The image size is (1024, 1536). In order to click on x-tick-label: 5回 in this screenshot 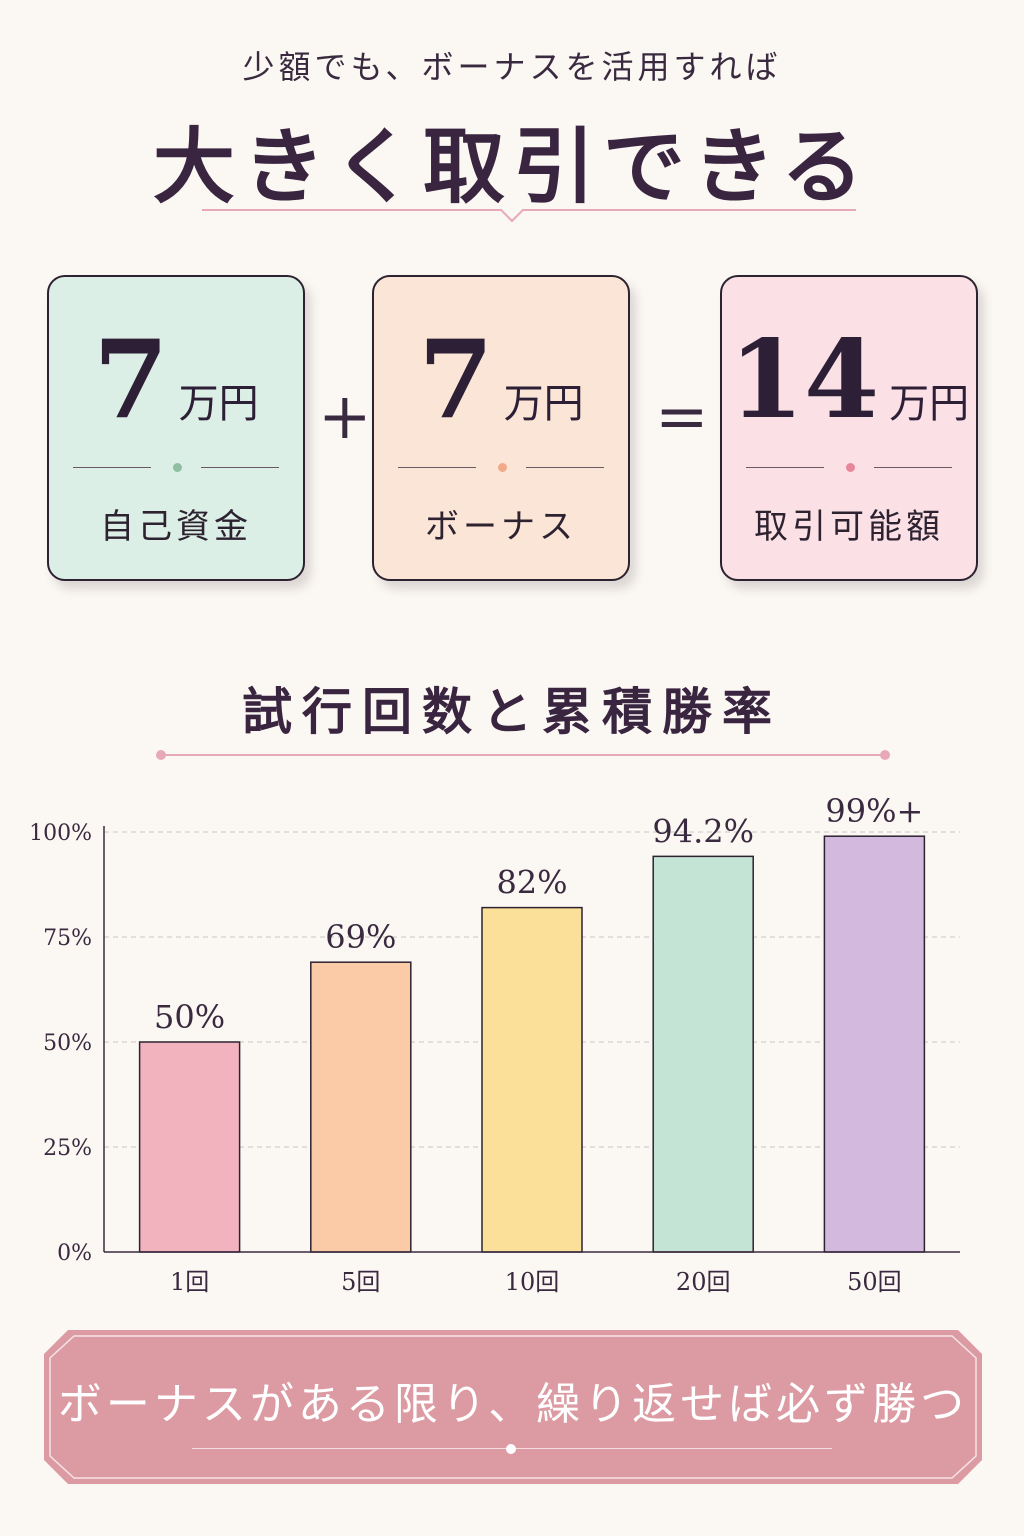, I will do `click(360, 1282)`.